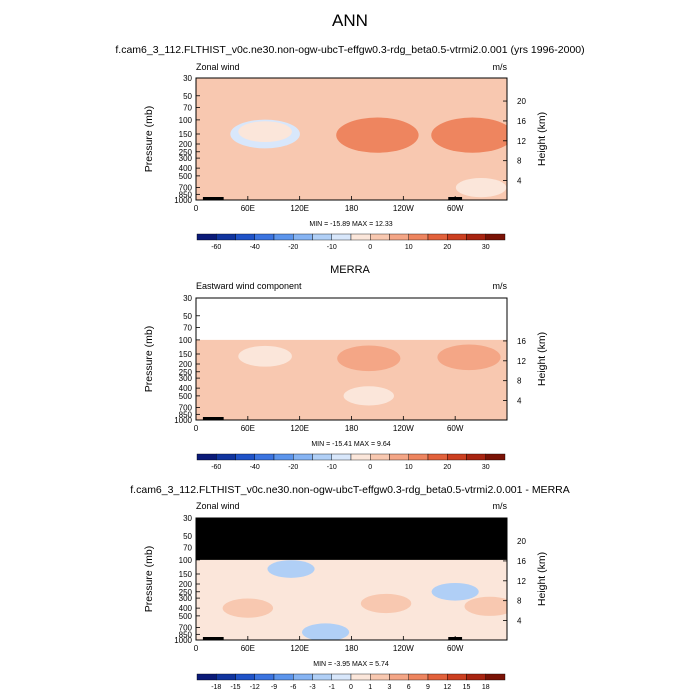  I want to click on min-max-stats: MIN = -3.95 MAX = 5.74, so click(351, 664).